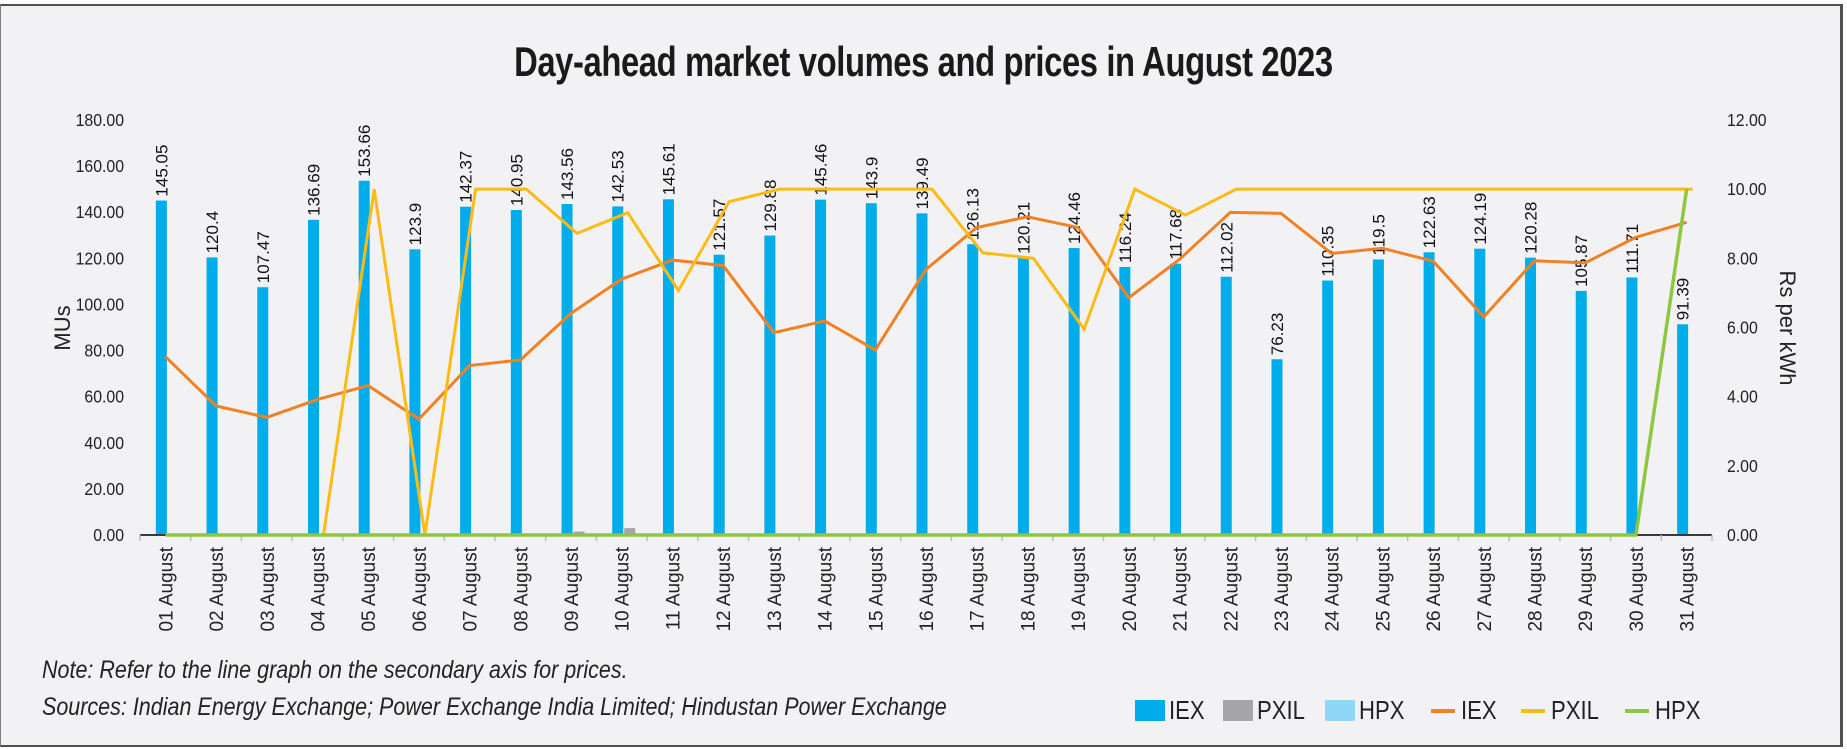 This screenshot has width=1847, height=749. I want to click on x-tick-label: 15 August, so click(876, 588).